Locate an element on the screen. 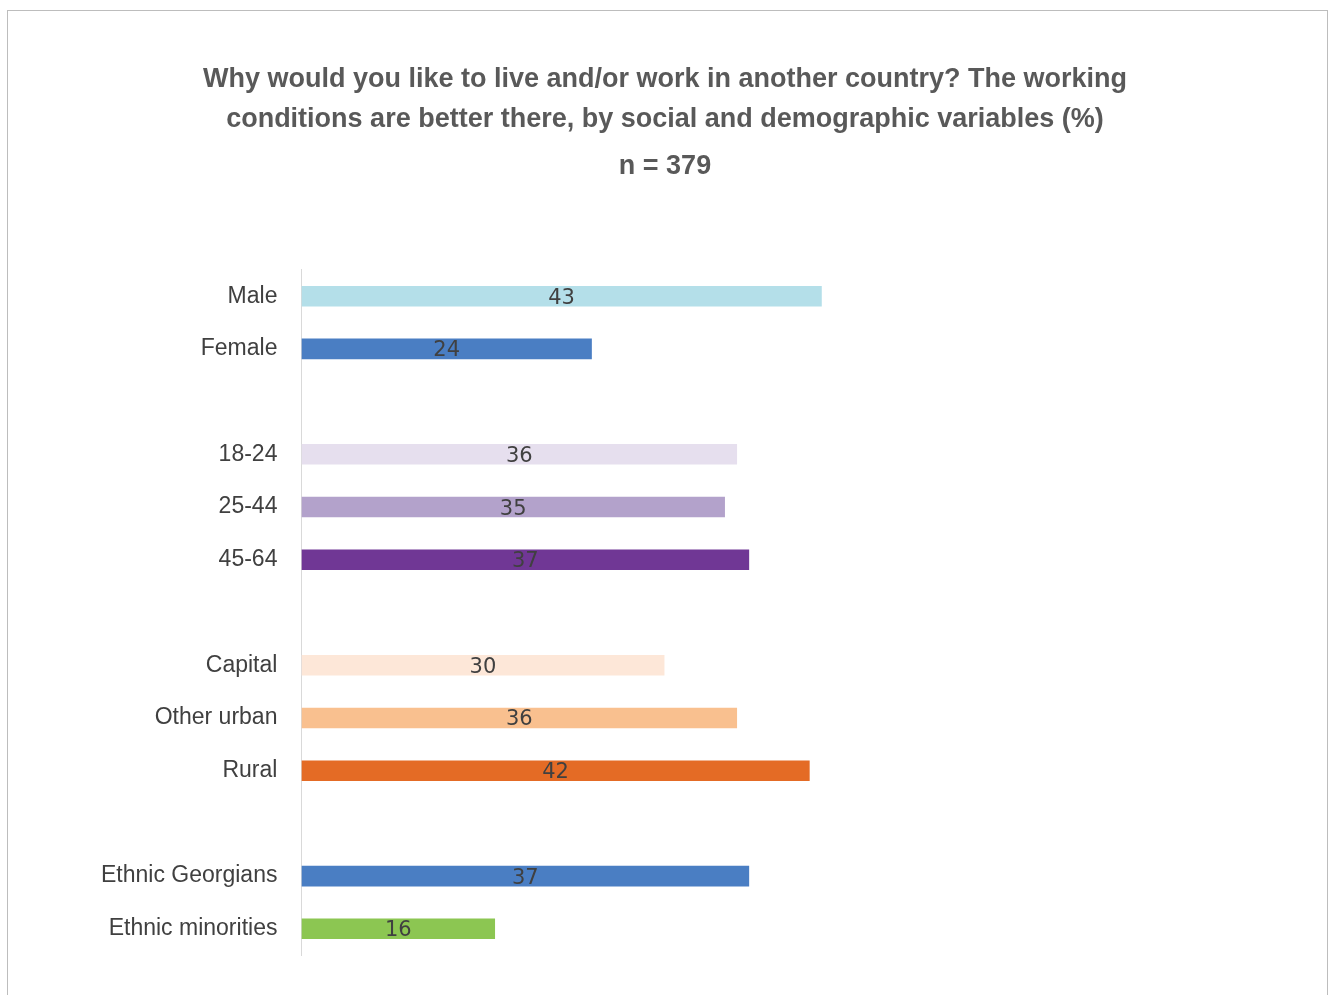 The height and width of the screenshot is (995, 1330). y-tick-label: 25-44 is located at coordinates (248, 505).